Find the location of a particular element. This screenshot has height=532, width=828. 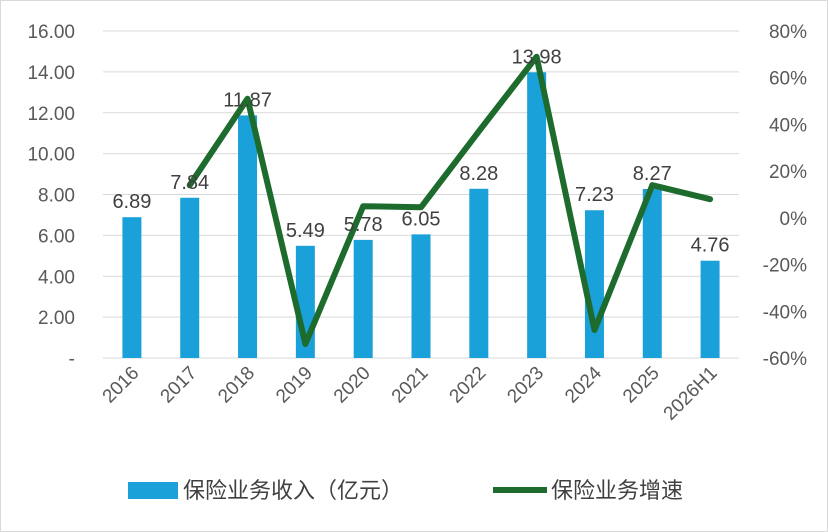

bar-data-label: 7.23 is located at coordinates (594, 195).